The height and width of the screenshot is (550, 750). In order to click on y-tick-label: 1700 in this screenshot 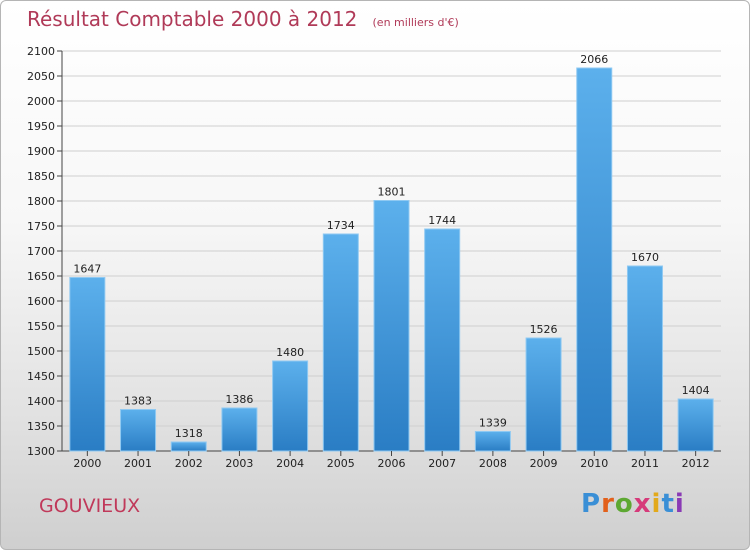, I will do `click(41, 251)`.